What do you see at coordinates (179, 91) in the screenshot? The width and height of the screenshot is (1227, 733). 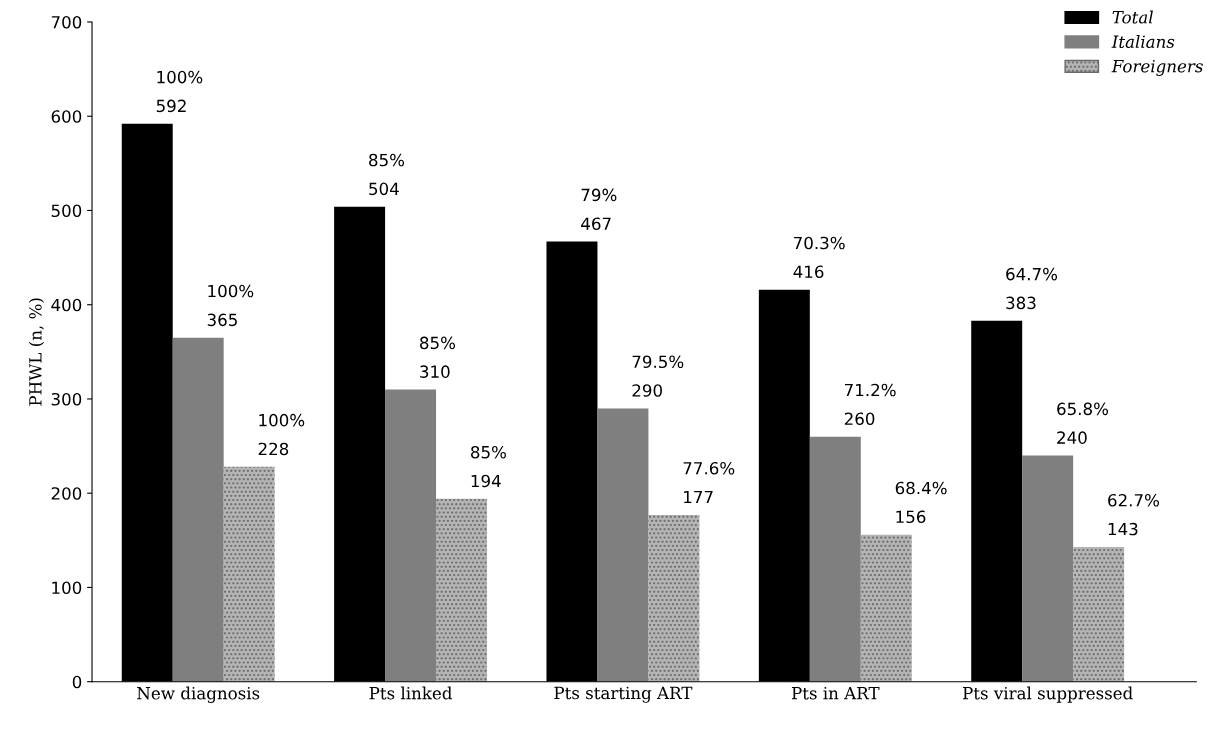 I see `data-label: 100% 592` at bounding box center [179, 91].